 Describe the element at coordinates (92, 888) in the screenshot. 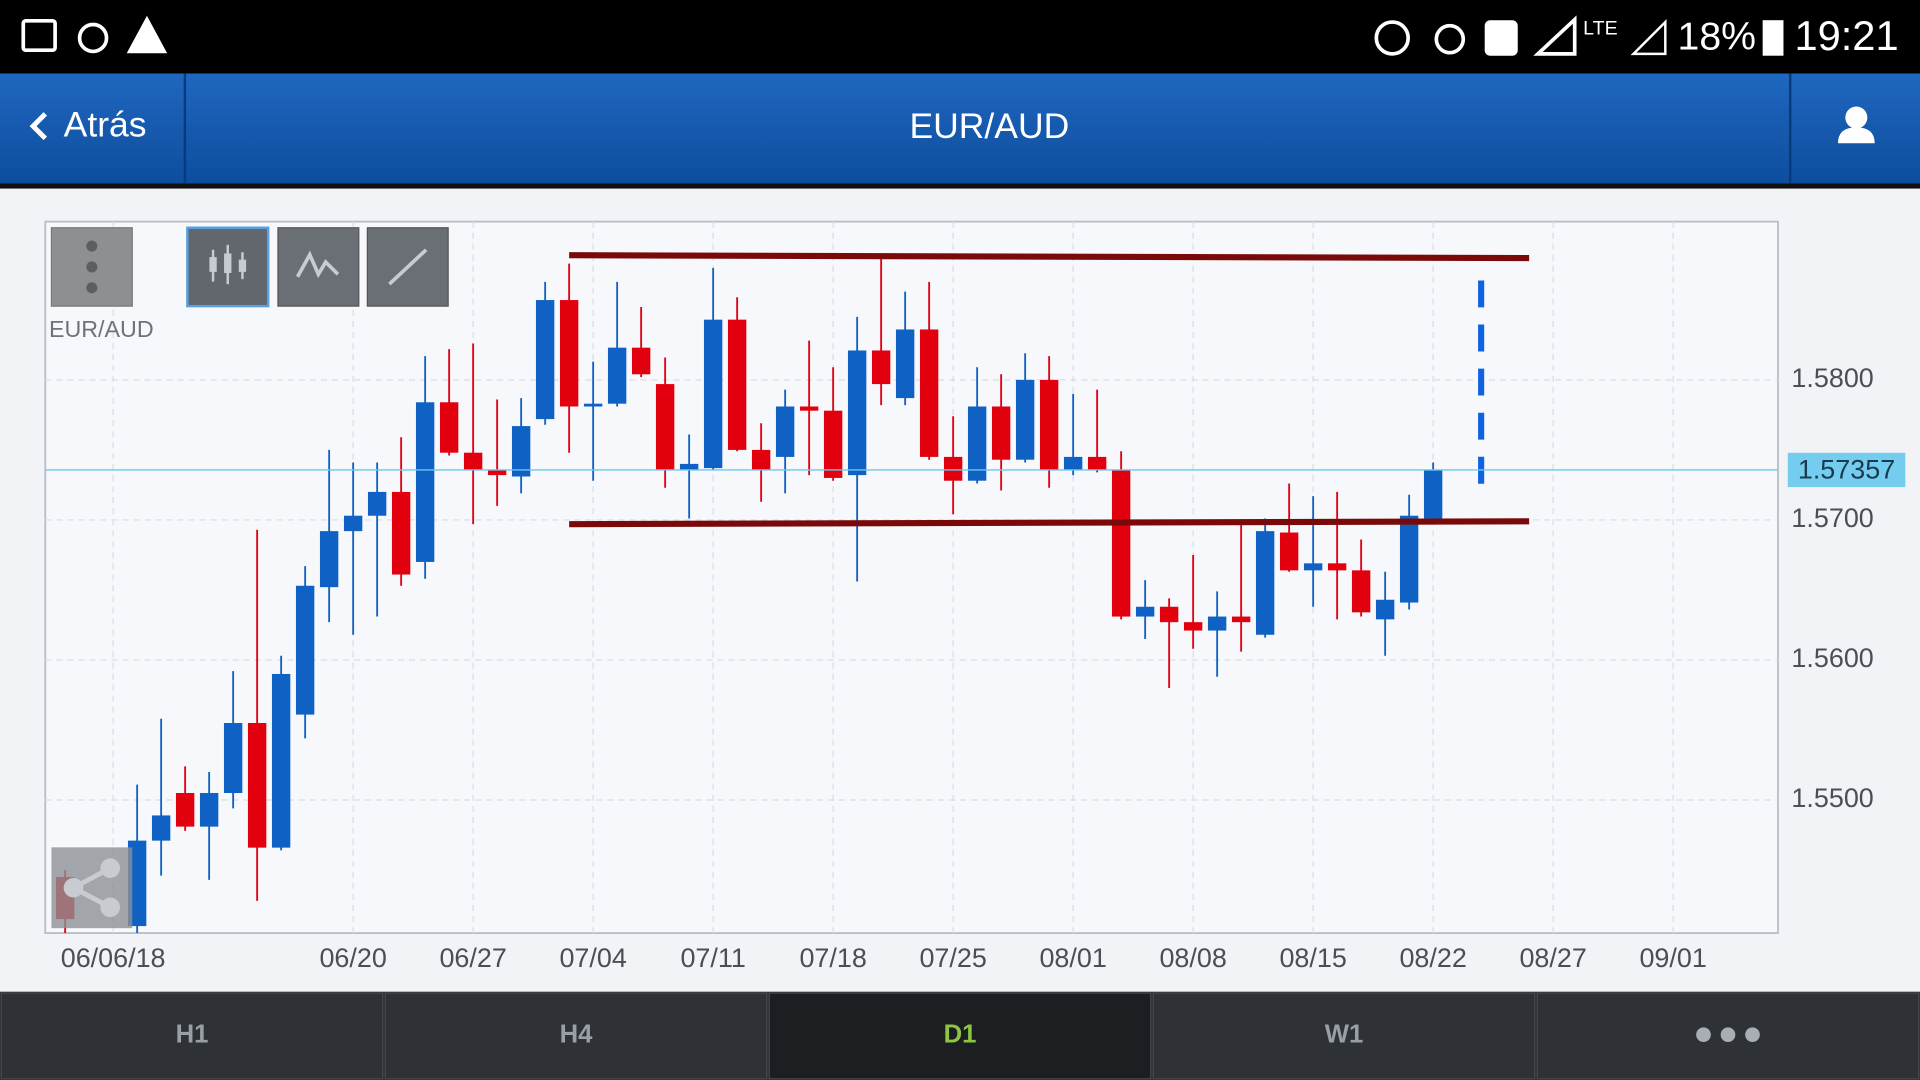

I see `share-button` at that location.